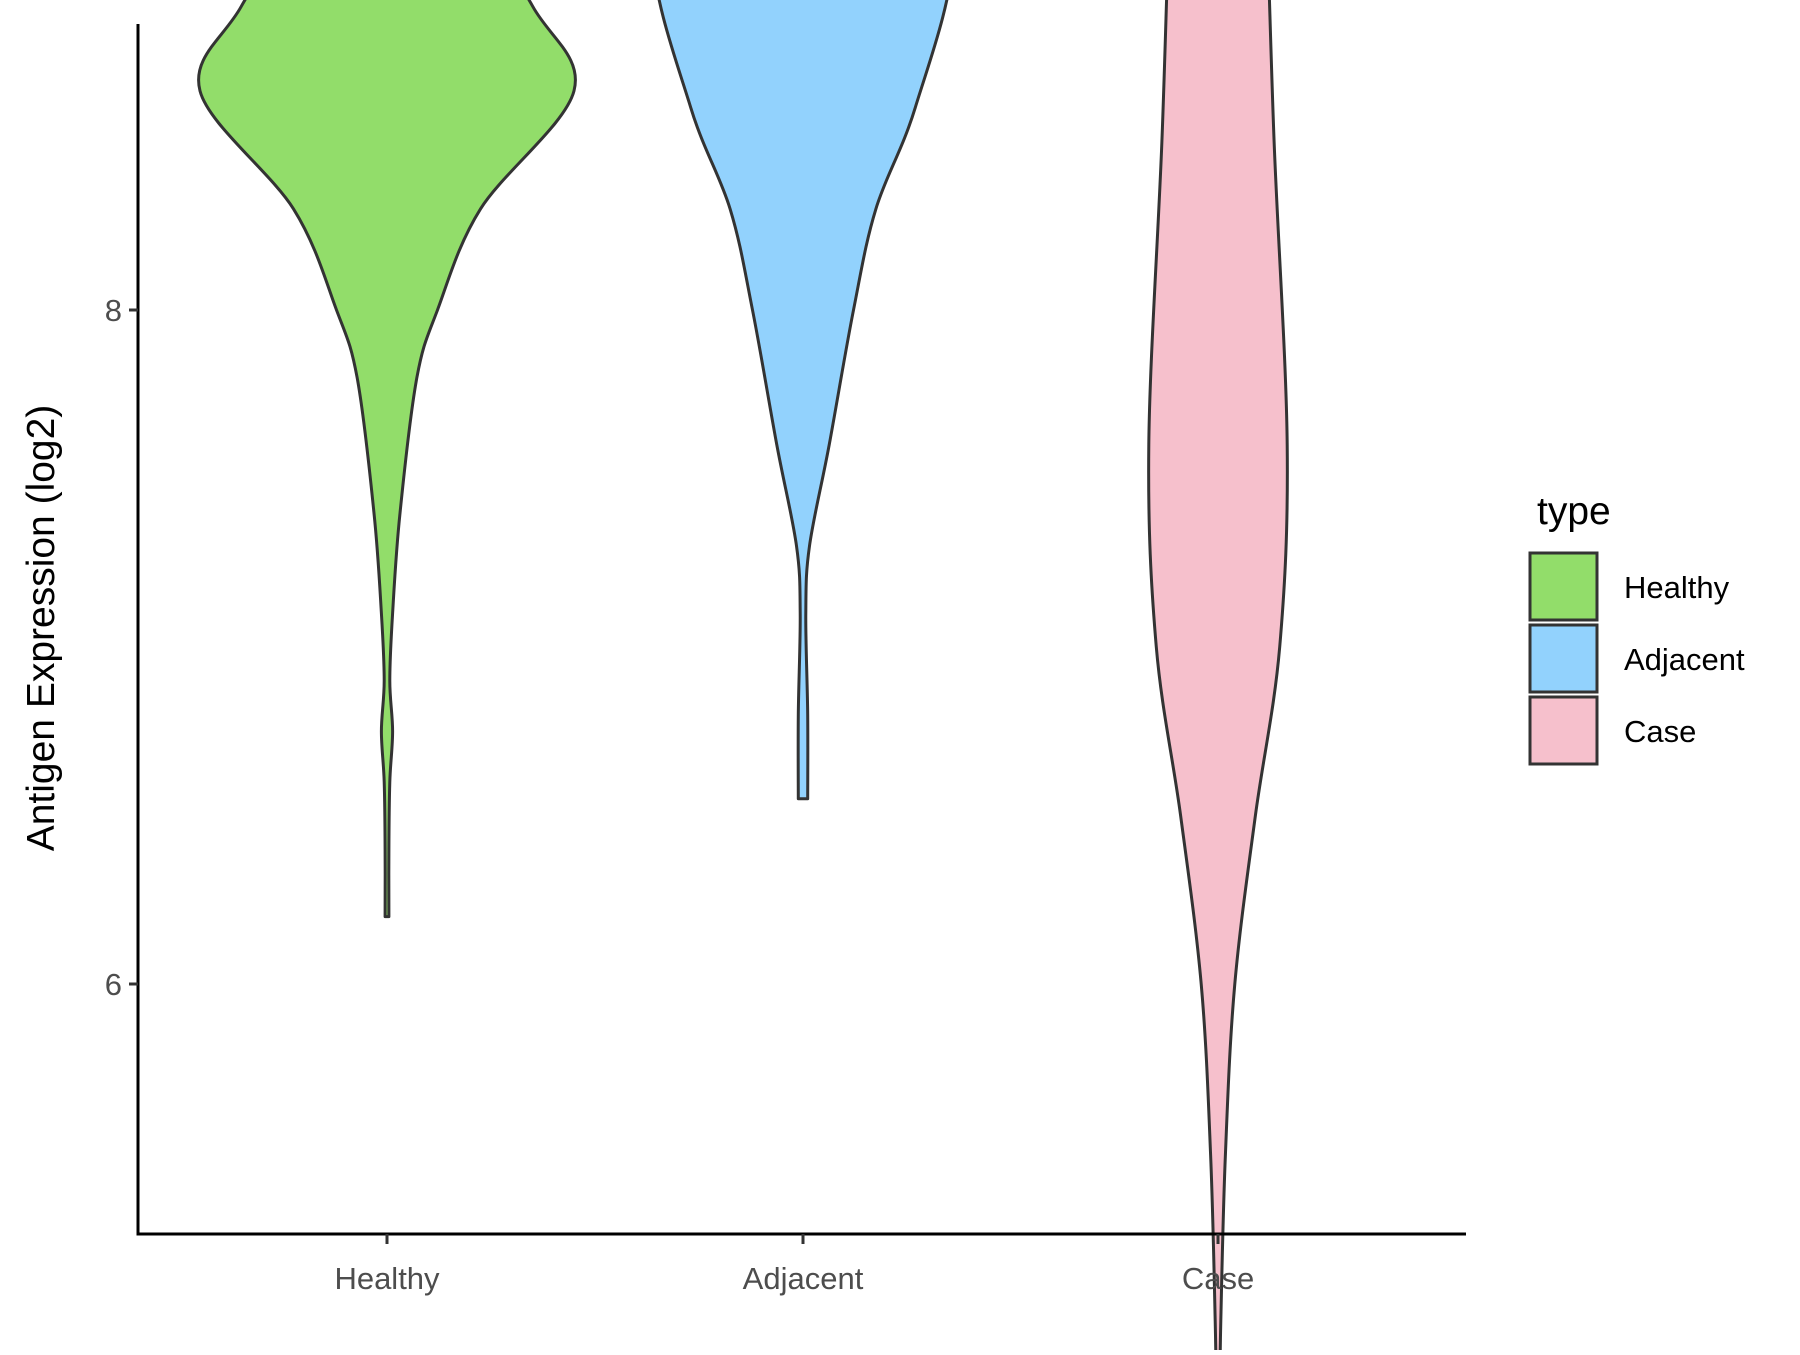 This screenshot has height=1355, width=1800. Describe the element at coordinates (113, 310) in the screenshot. I see `y-tick-label: 8` at that location.